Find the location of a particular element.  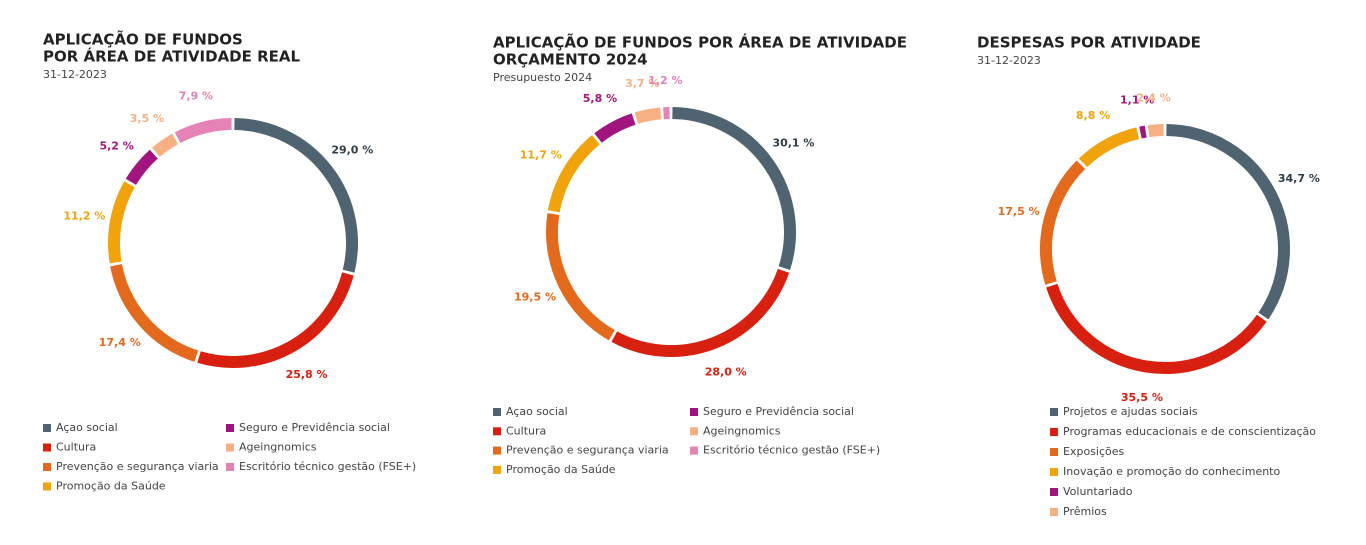

chart-subtitle: Presupuesto 2024 is located at coordinates (542, 77).